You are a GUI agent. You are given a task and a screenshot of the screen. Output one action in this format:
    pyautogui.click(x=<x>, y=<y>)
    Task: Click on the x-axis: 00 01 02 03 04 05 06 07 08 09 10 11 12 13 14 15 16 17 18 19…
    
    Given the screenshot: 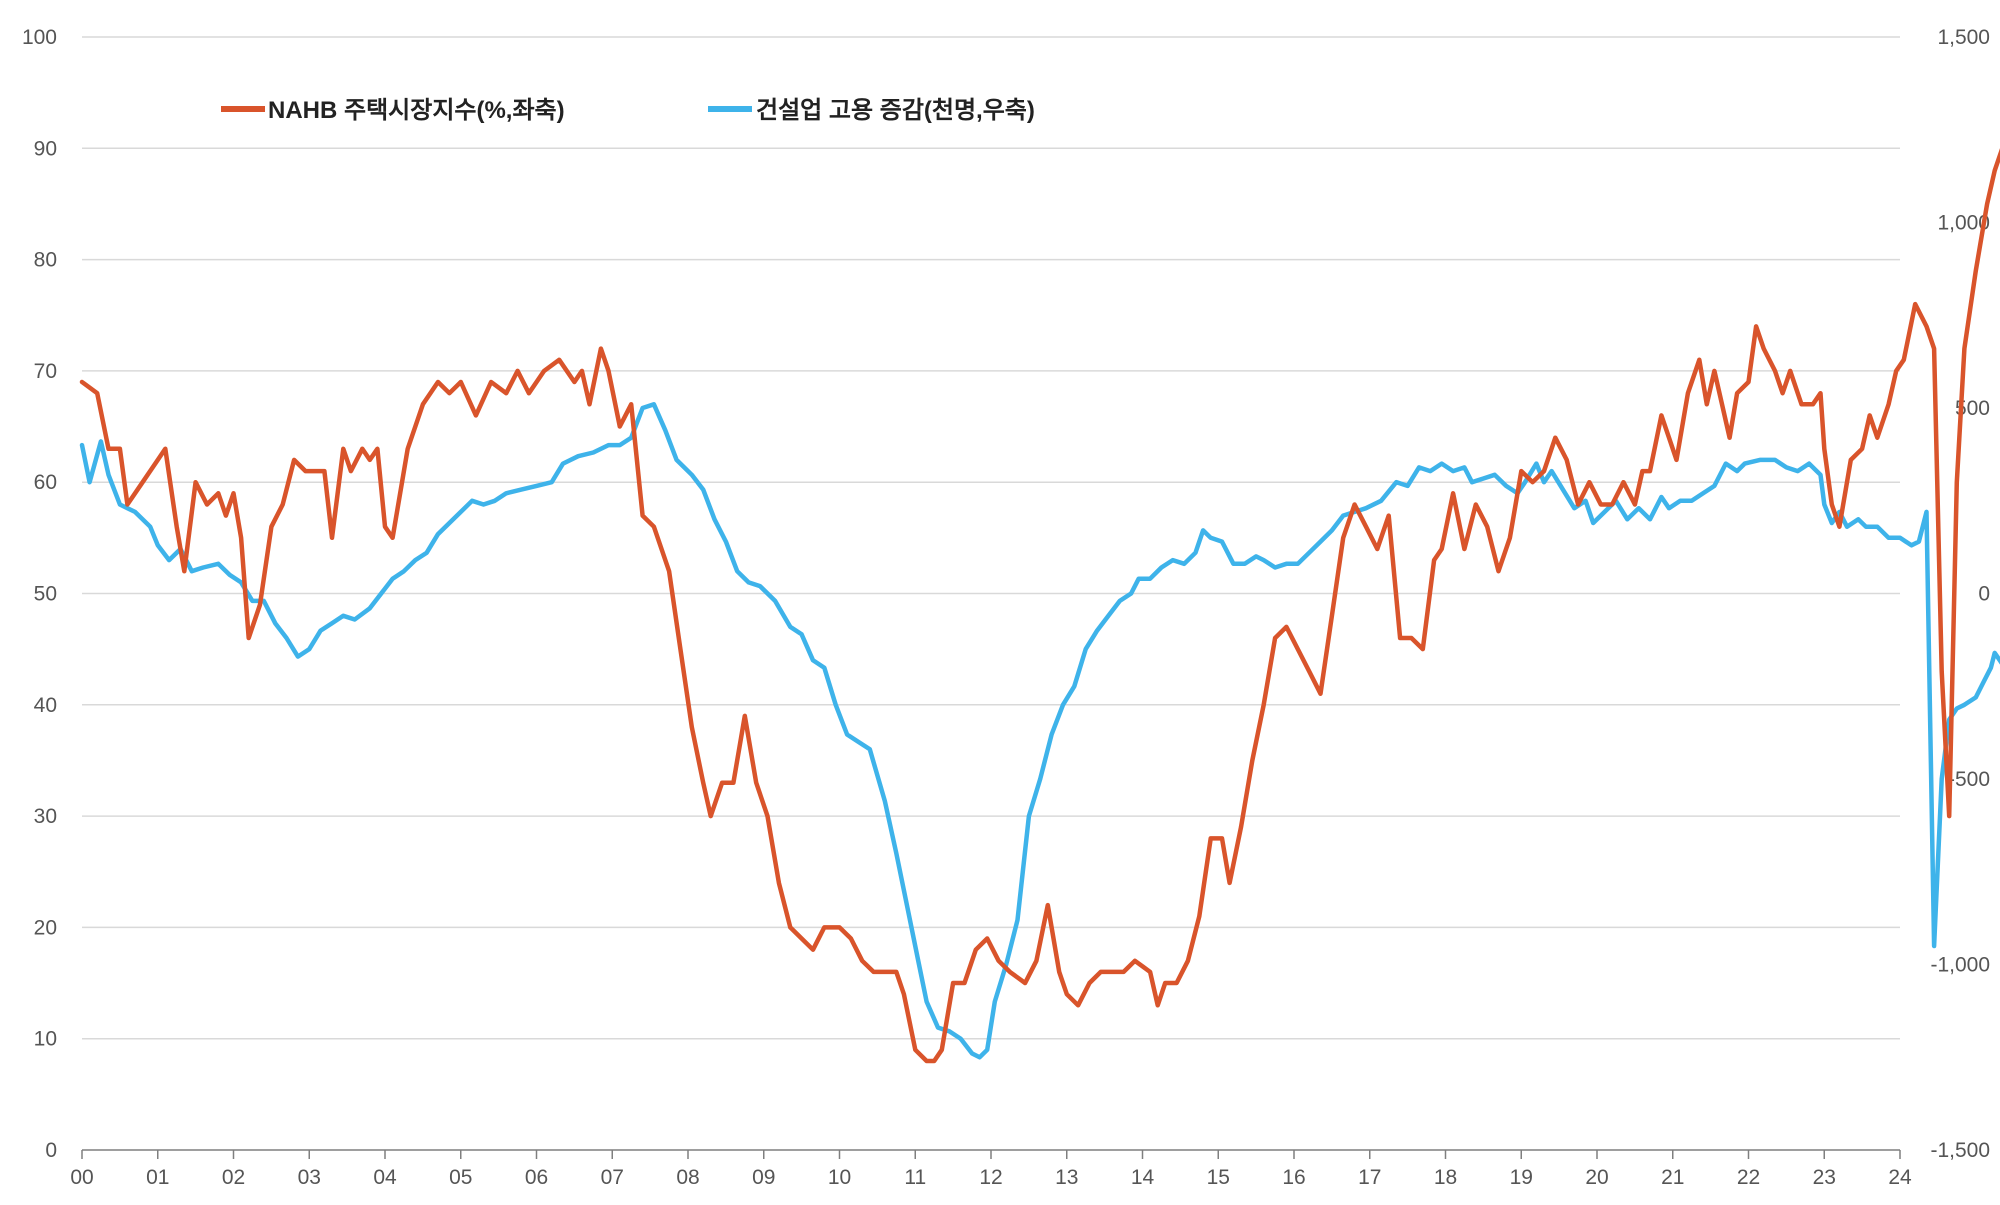 What is the action you would take?
    pyautogui.click(x=991, y=1169)
    